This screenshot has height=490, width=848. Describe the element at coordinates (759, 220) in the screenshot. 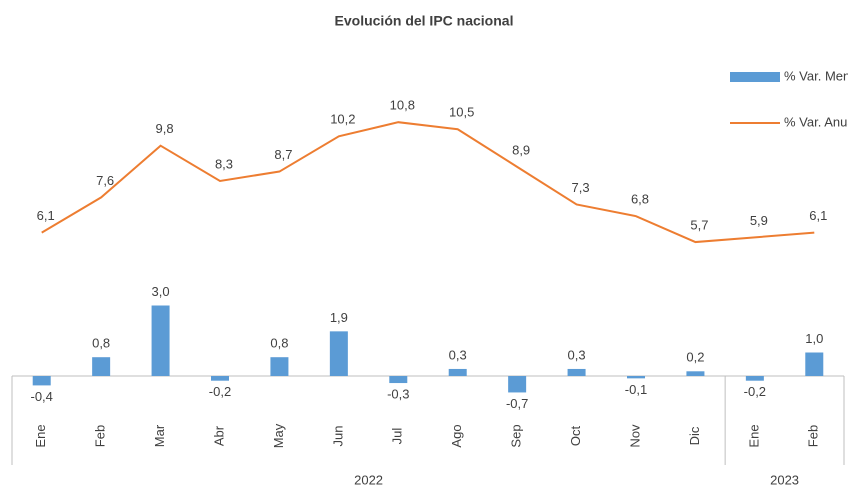

I see `line-value-label: 5,9` at that location.